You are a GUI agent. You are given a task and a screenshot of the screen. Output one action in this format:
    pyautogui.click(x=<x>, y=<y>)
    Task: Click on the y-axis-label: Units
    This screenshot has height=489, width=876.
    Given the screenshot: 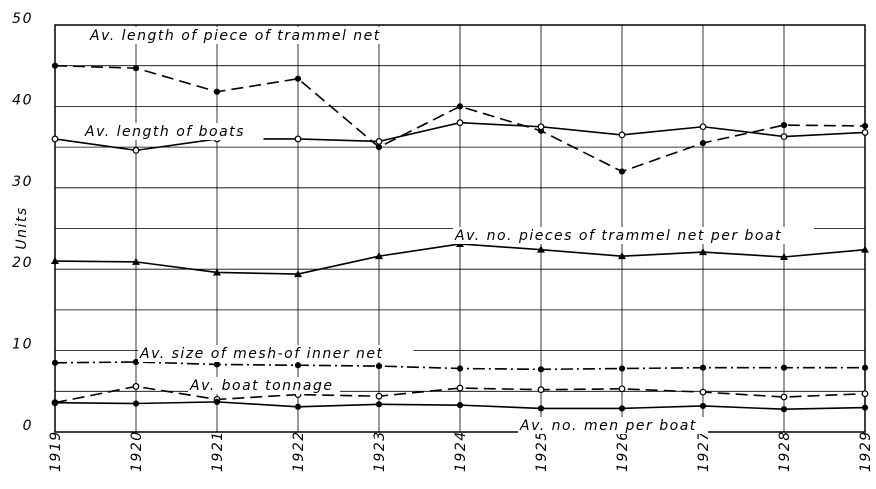 What is the action you would take?
    pyautogui.click(x=22, y=227)
    